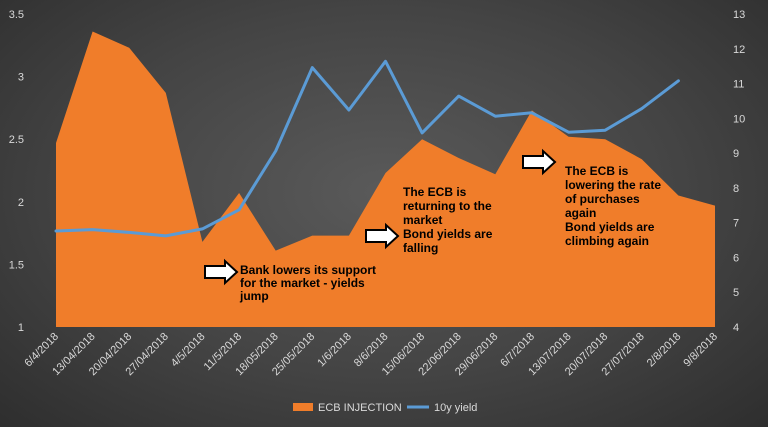 The width and height of the screenshot is (768, 427). What do you see at coordinates (607, 241) in the screenshot?
I see `annotation-line: climbing again` at bounding box center [607, 241].